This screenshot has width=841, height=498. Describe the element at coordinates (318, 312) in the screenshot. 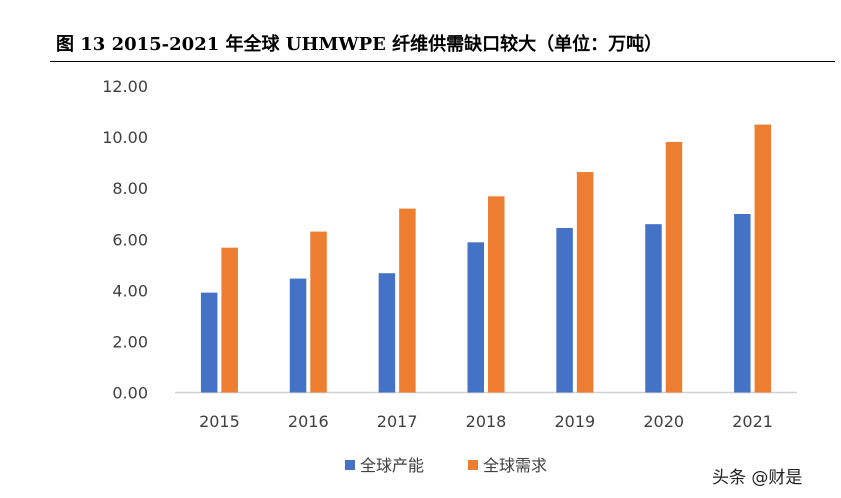

I see `bar-demand-2016` at that location.